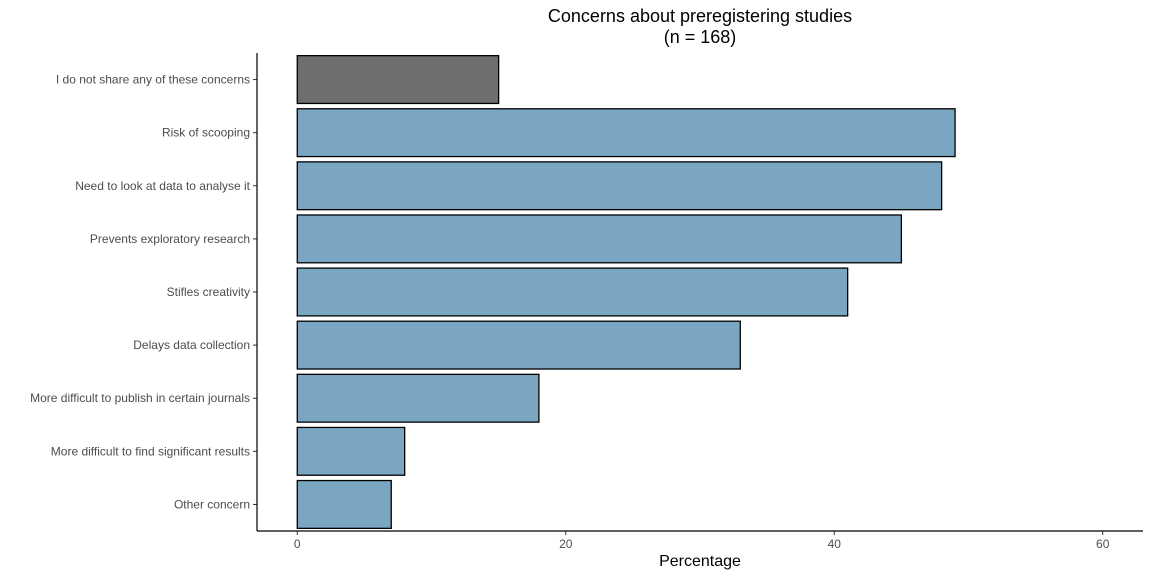 Image resolution: width=1152 pixels, height=581 pixels. What do you see at coordinates (170, 239) in the screenshot?
I see `y-tick-label: Prevents exploratory research` at bounding box center [170, 239].